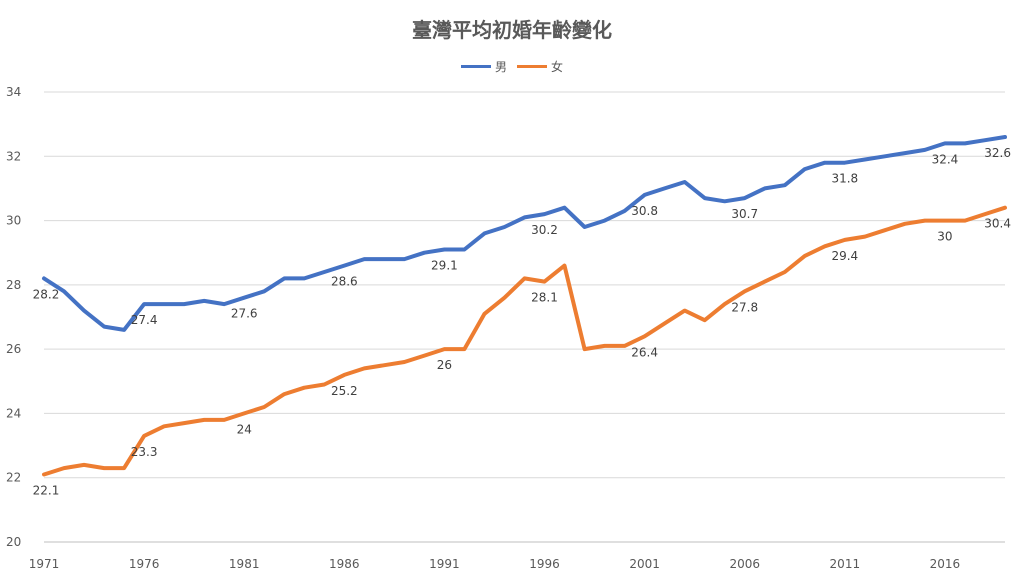 The image size is (1024, 576). Describe the element at coordinates (444, 365) in the screenshot. I see `data-label: 26` at that location.